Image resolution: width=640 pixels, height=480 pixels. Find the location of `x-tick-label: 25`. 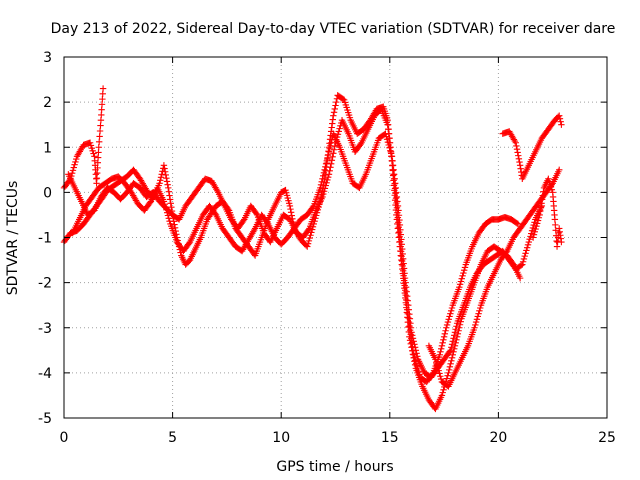

x-tick-label: 25 is located at coordinates (607, 438).